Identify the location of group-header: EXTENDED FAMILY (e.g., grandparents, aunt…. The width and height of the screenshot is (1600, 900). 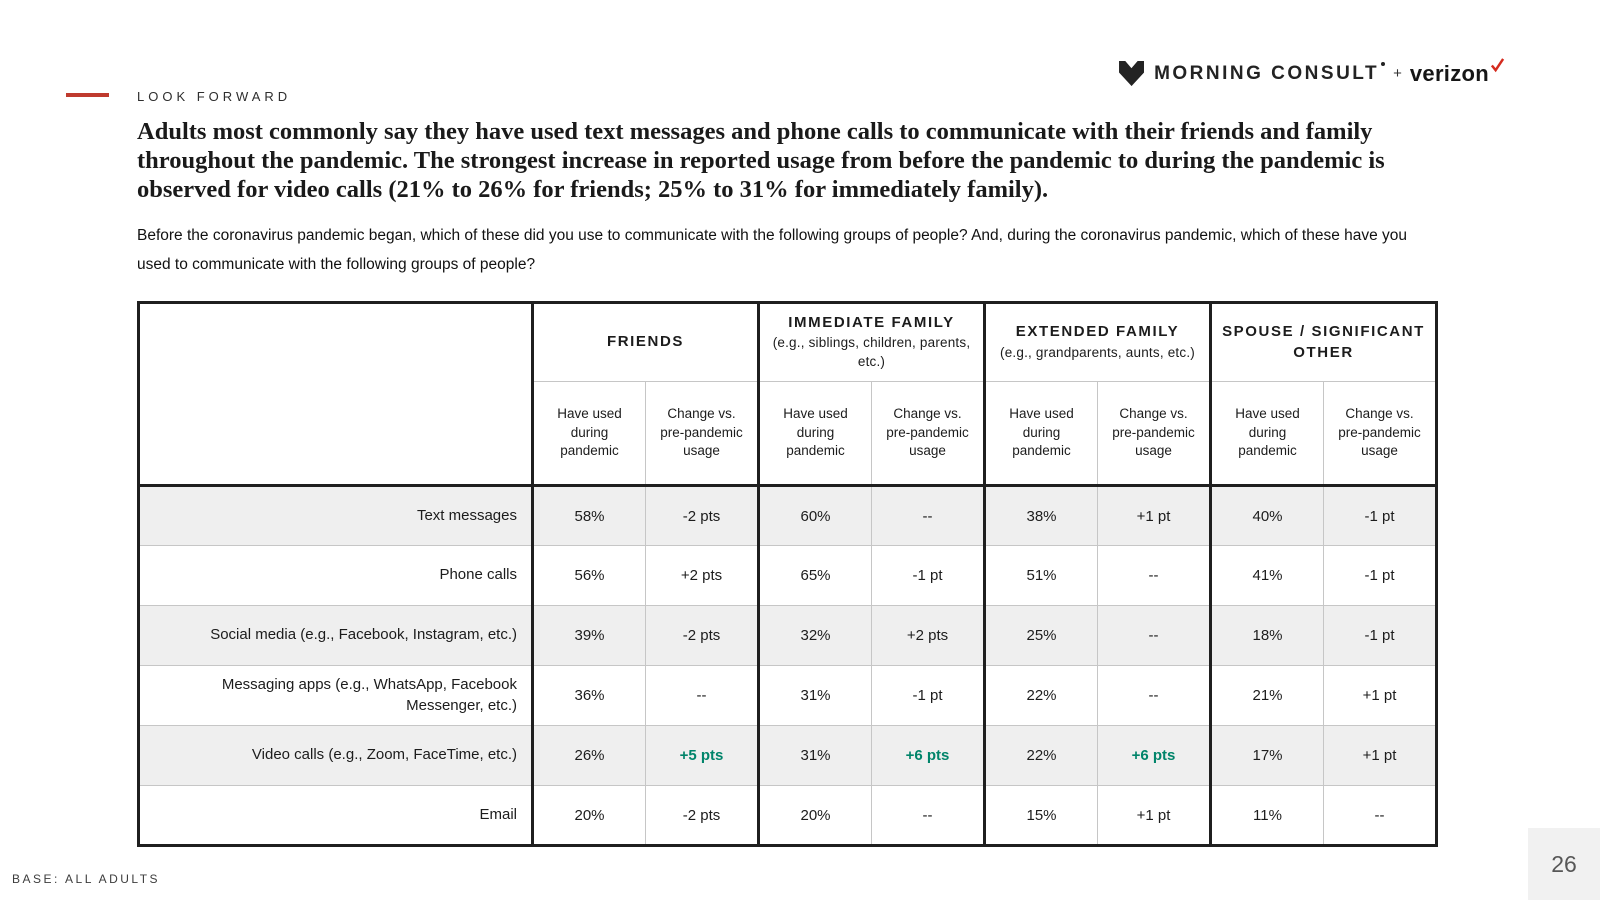
(1097, 342).